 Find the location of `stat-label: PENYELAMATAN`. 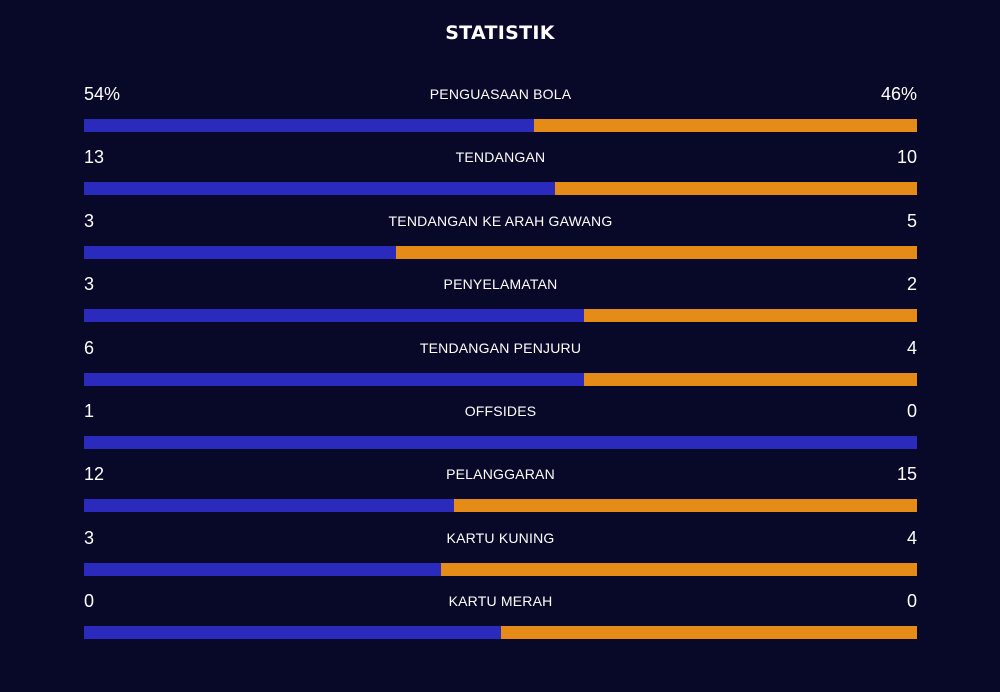

stat-label: PENYELAMATAN is located at coordinates (500, 284).